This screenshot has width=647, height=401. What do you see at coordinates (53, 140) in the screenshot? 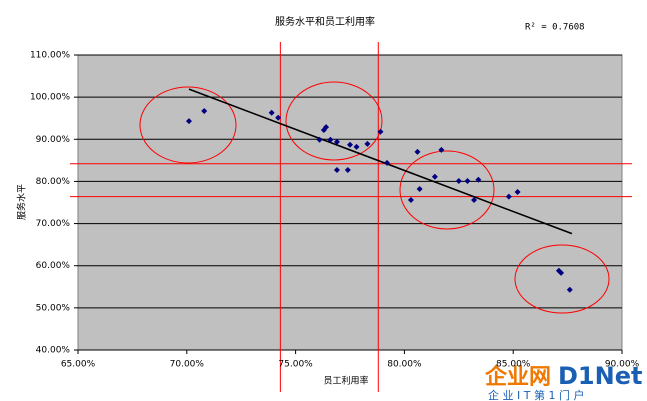
I see `y-tick-label: 90.00%` at bounding box center [53, 140].